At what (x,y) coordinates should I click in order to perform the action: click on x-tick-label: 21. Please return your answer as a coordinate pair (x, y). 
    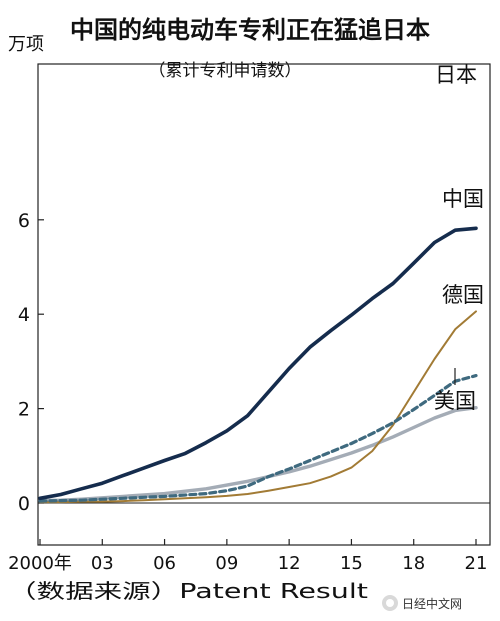
    Looking at the image, I should click on (476, 563).